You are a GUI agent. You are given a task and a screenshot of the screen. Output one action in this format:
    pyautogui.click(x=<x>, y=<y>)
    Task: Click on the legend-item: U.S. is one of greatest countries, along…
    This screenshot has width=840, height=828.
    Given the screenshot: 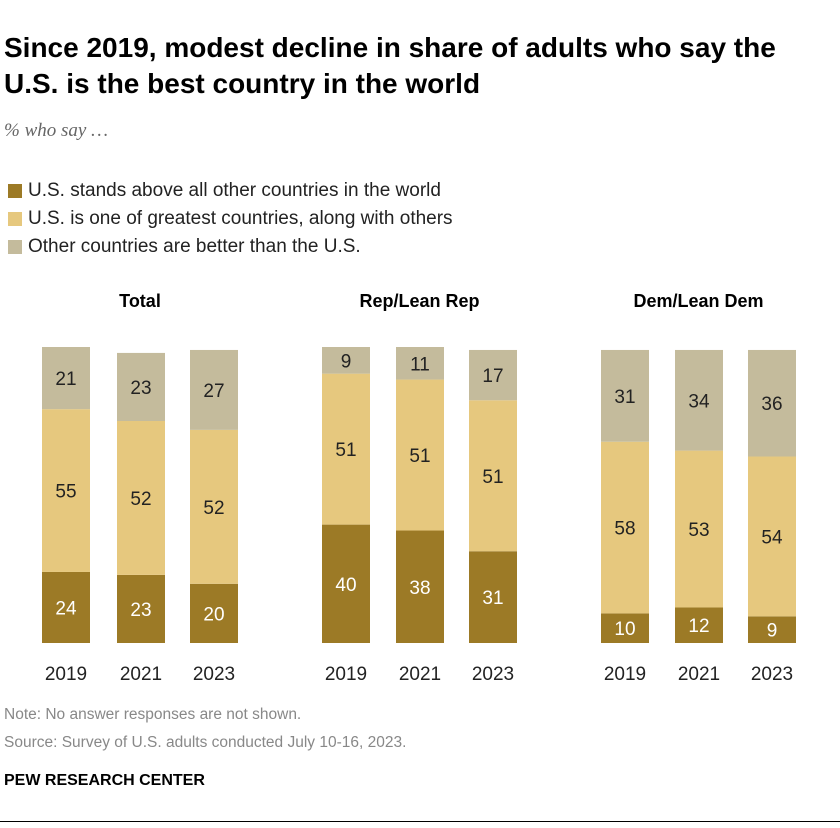 What is the action you would take?
    pyautogui.click(x=230, y=219)
    